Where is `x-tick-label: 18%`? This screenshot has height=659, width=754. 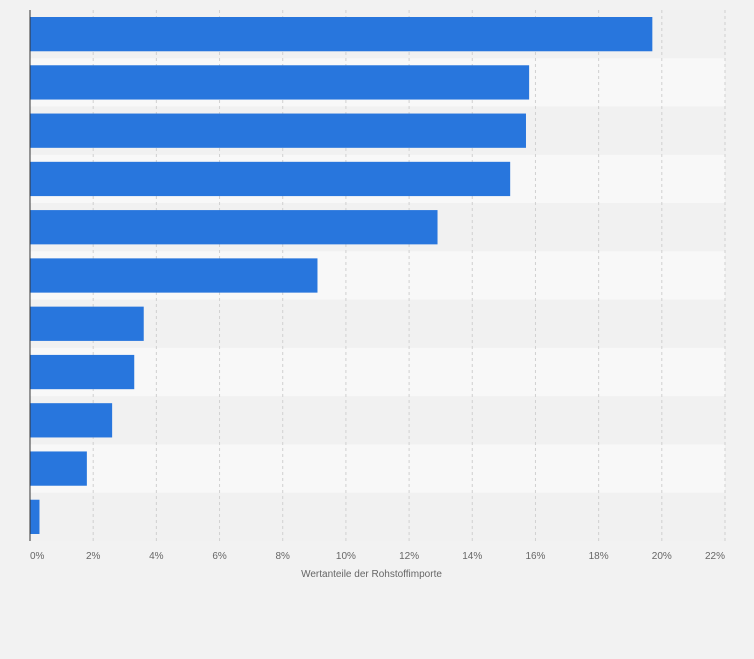
x-tick-label: 18% is located at coordinates (599, 556).